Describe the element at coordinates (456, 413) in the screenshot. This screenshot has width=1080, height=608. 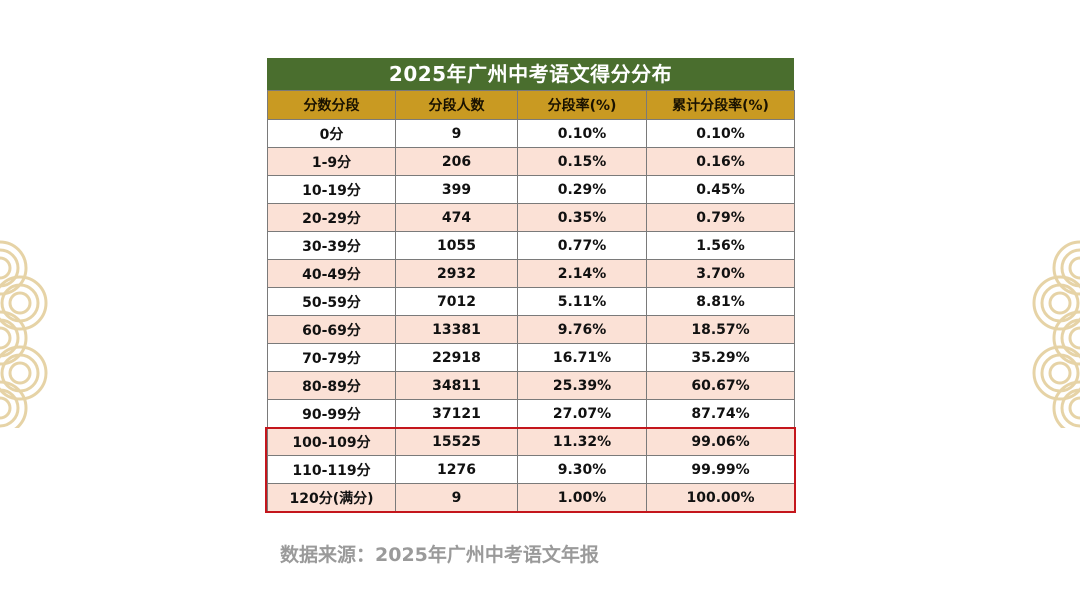
I see `cell-count: 37121` at that location.